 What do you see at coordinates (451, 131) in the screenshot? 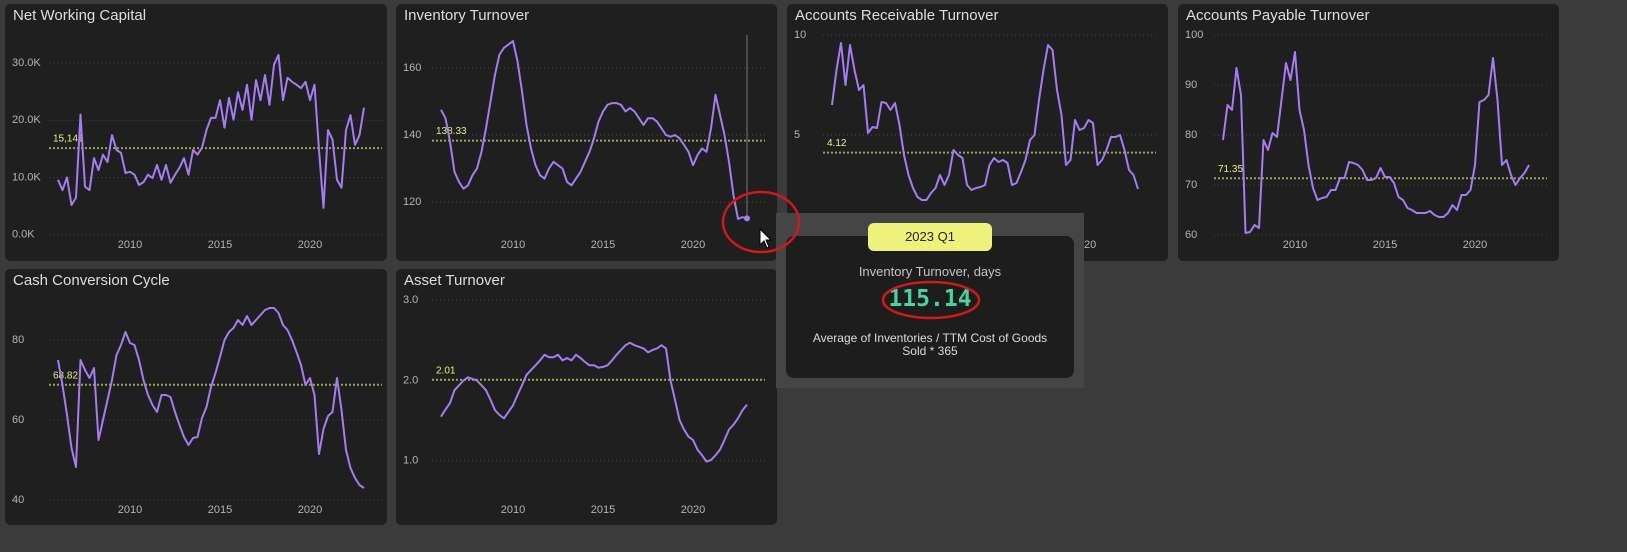
I see `average-label: 138.33` at bounding box center [451, 131].